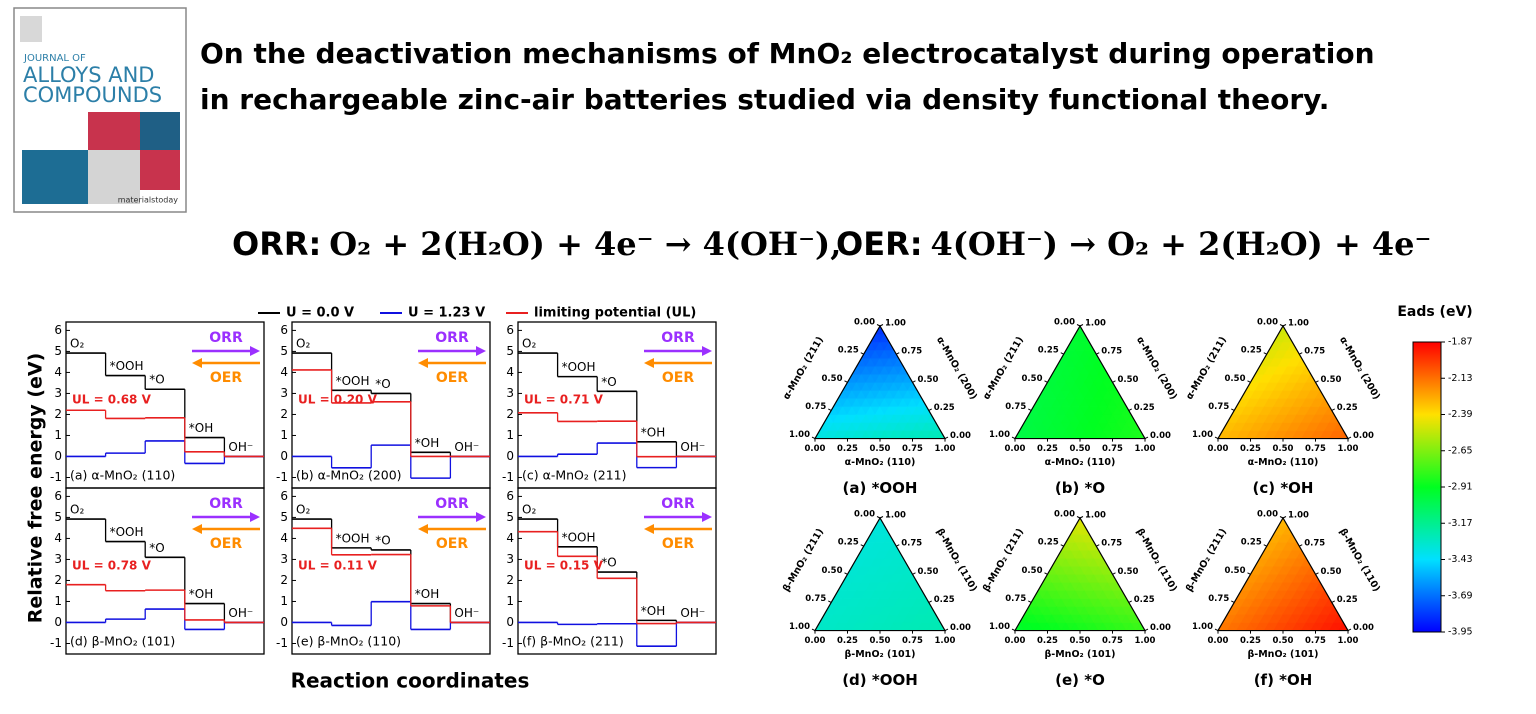 This screenshot has width=1536, height=714. I want to click on ternary-axis-label: β-MnO₂ (101), so click(1282, 654).